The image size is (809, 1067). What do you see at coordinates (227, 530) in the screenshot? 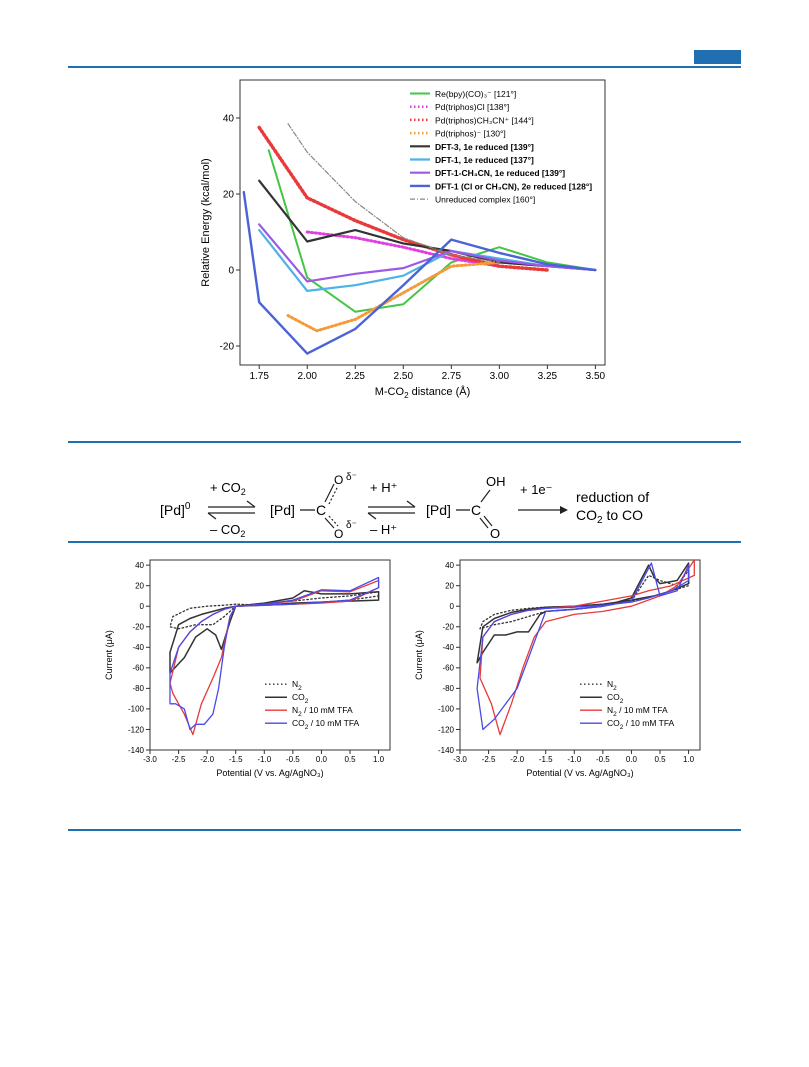
I see `arrow1-bottom-label: – CO2` at bounding box center [227, 530].